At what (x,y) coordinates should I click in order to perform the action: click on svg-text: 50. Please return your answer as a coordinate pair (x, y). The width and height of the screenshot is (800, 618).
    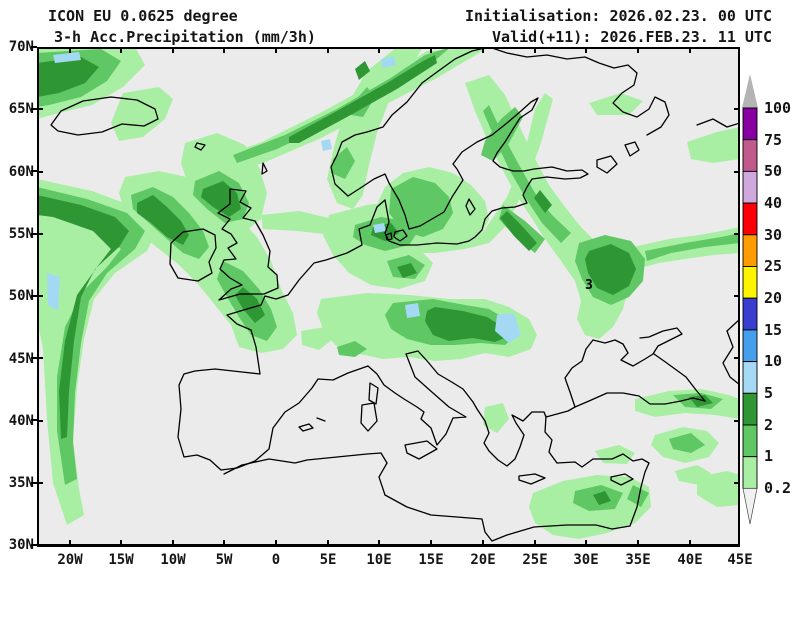
    Looking at the image, I should click on (773, 171).